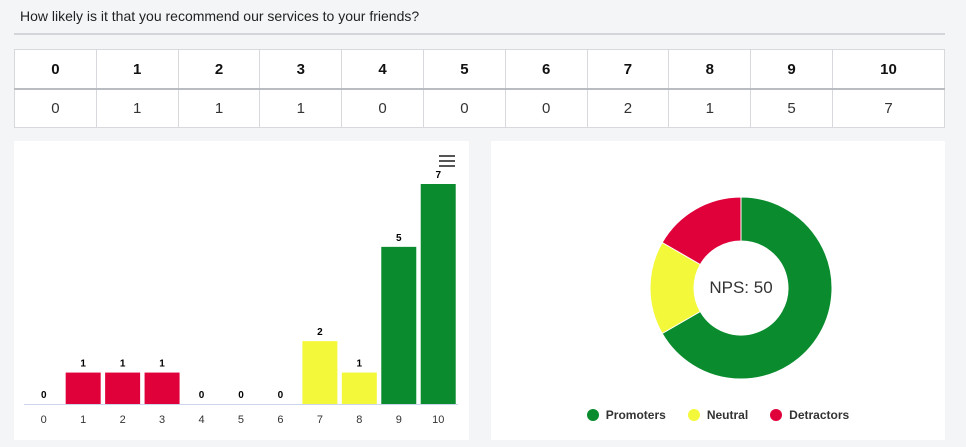  Describe the element at coordinates (479, 34) in the screenshot. I see `divider` at that location.